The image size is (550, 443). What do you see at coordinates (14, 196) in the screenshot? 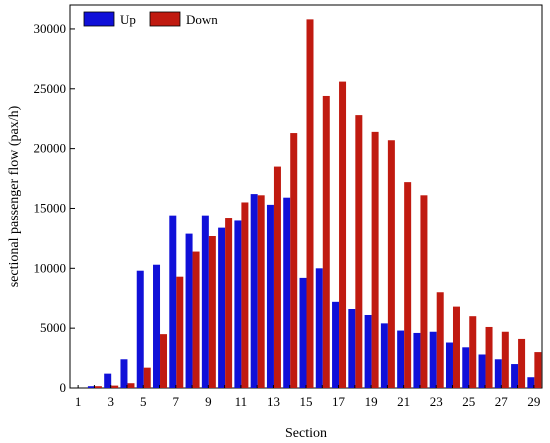
I see `y-axis-label: sectional passenger flow (pax/h)` at bounding box center [14, 196].